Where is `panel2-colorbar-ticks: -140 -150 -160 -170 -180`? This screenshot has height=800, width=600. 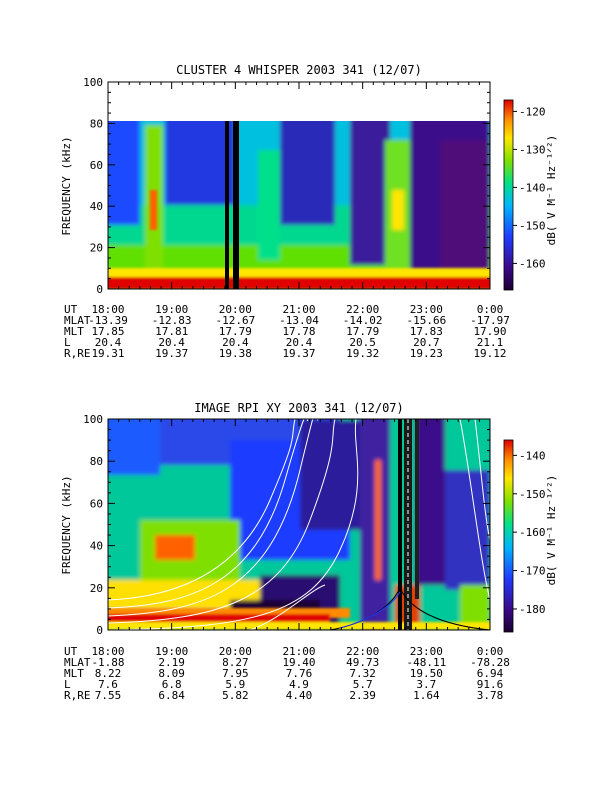 panel2-colorbar-ticks: -140 -150 -160 -170 -180 is located at coordinates (529, 532).